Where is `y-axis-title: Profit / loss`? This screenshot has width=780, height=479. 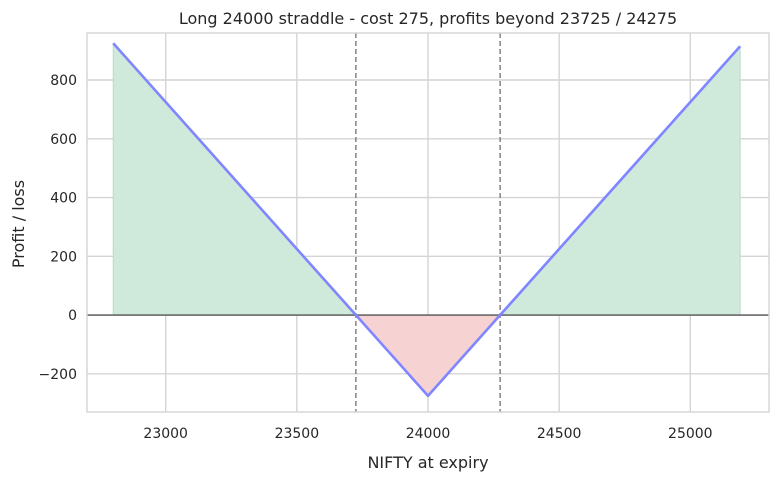
y-axis-title: Profit / loss is located at coordinates (18, 224).